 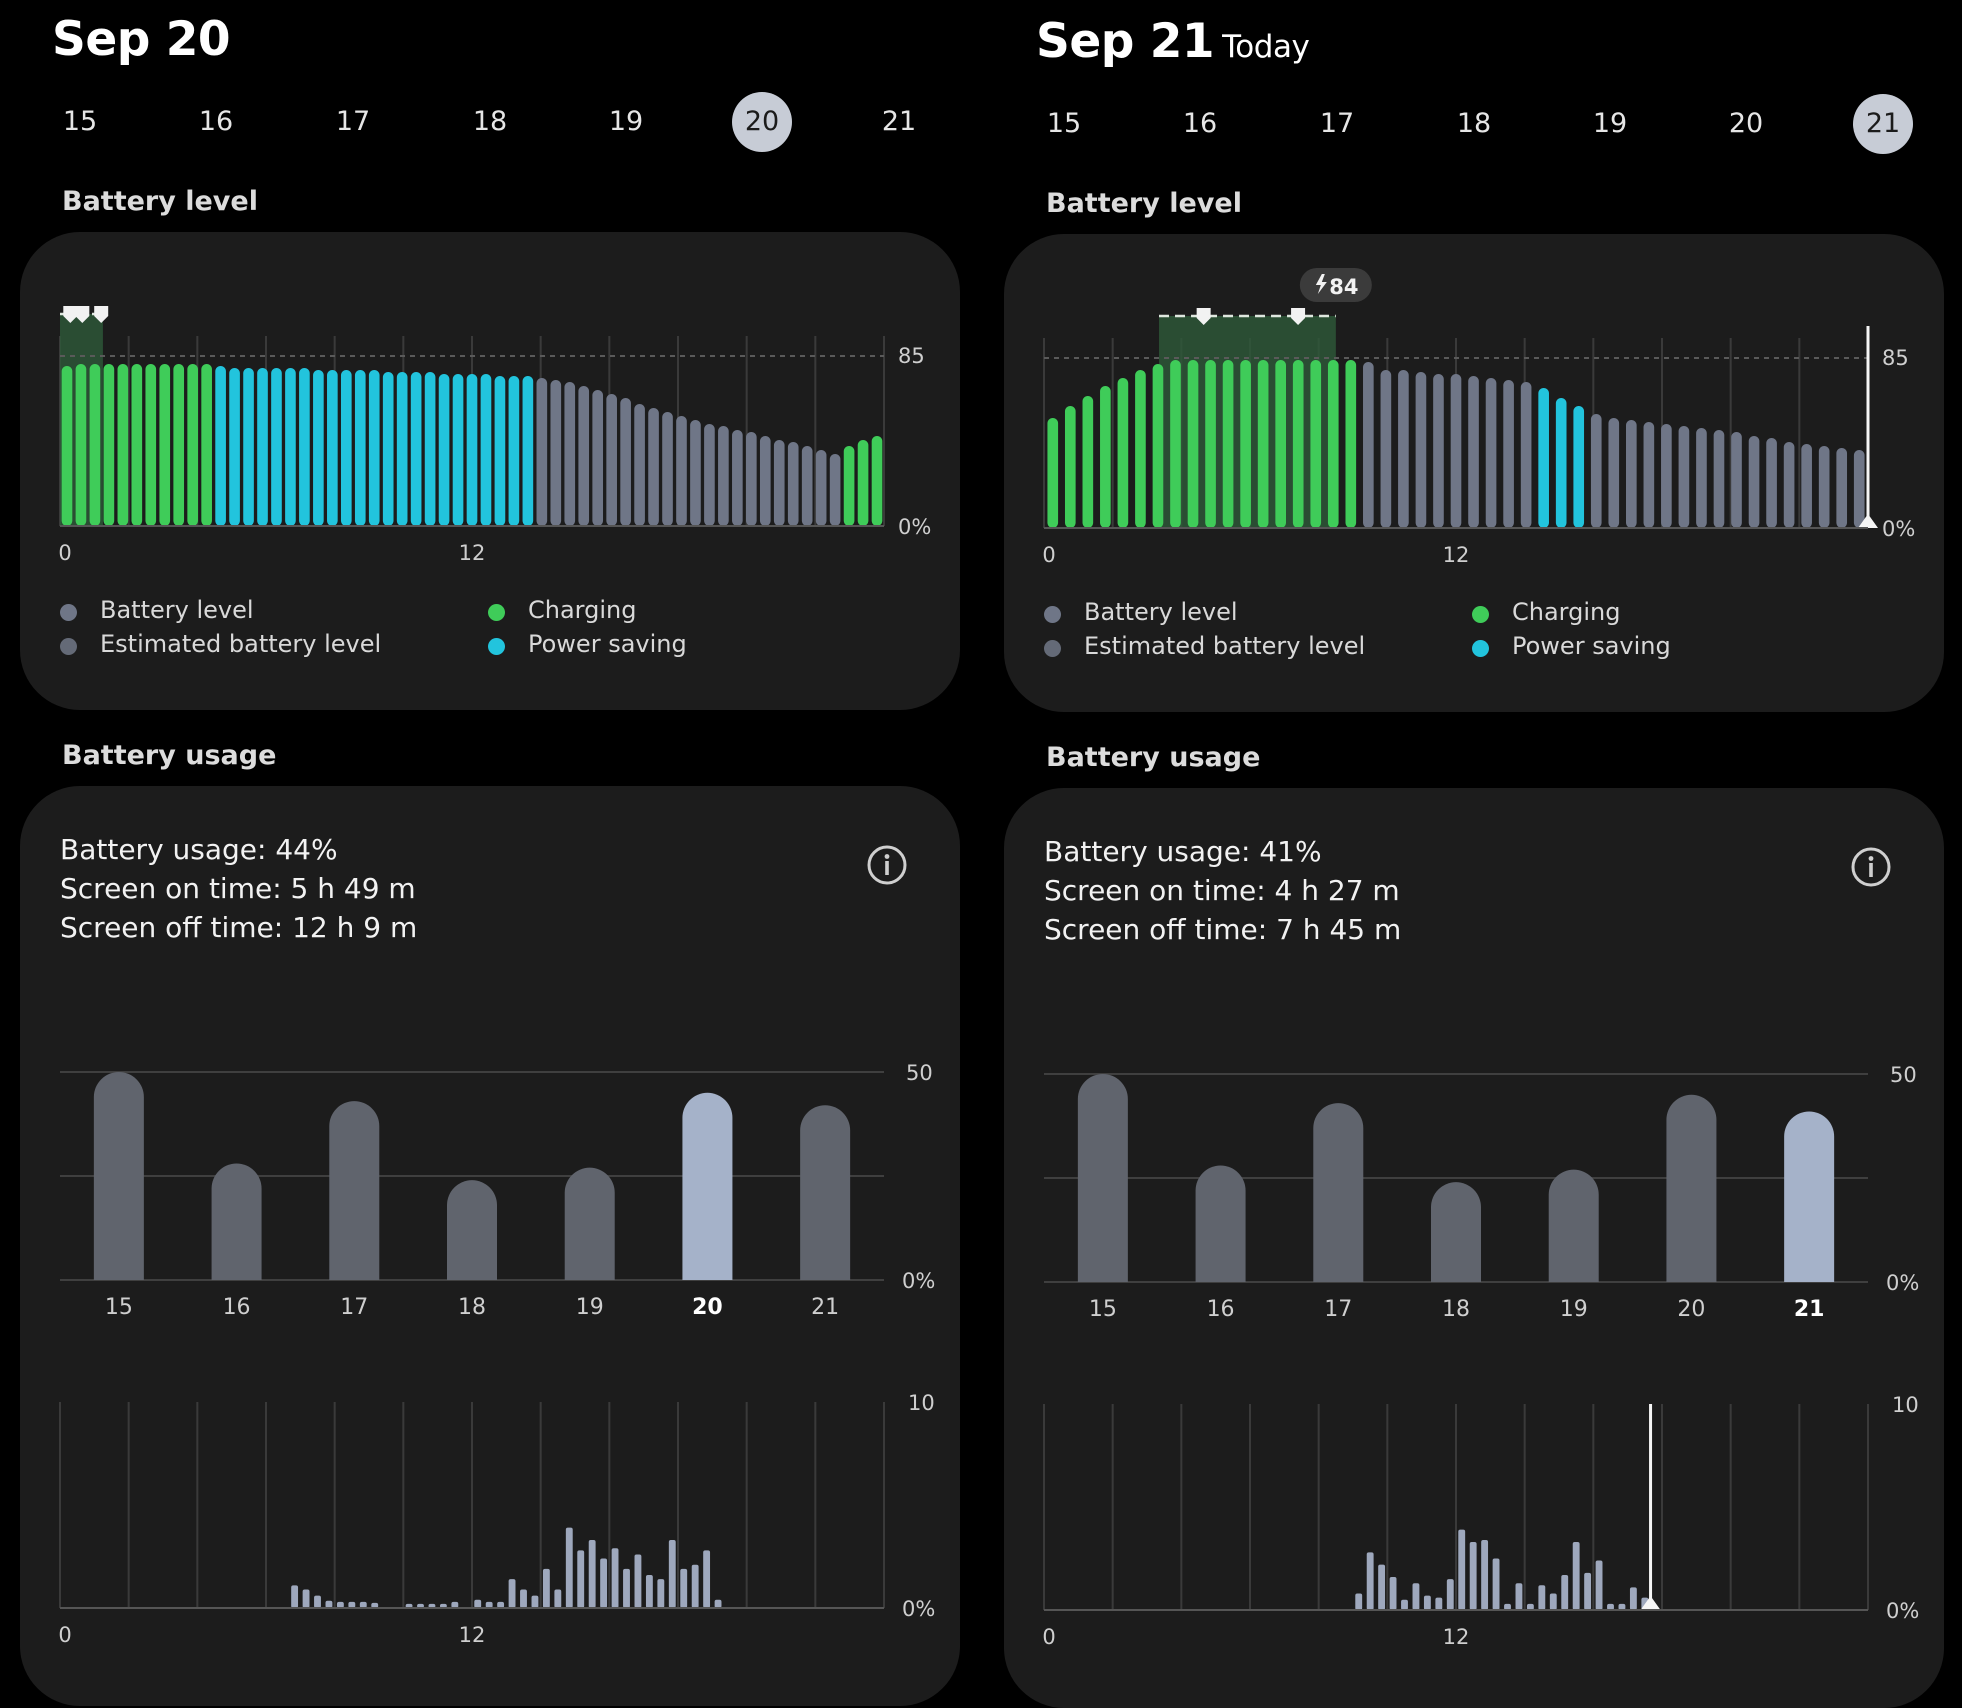 I want to click on battery-level-chart: 85 0% 0 12, so click(x=490, y=471).